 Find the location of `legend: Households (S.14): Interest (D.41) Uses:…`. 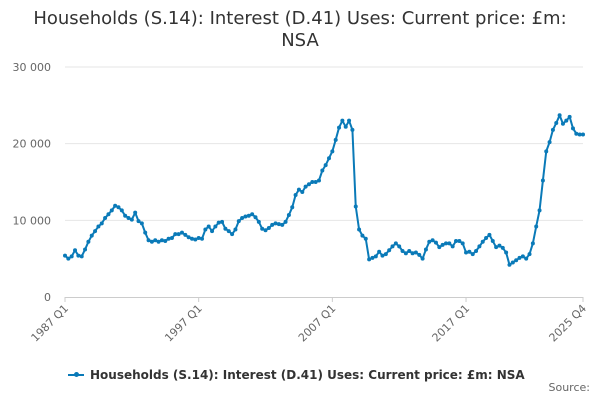

legend: Households (S.14): Interest (D.41) Uses:… is located at coordinates (296, 375).